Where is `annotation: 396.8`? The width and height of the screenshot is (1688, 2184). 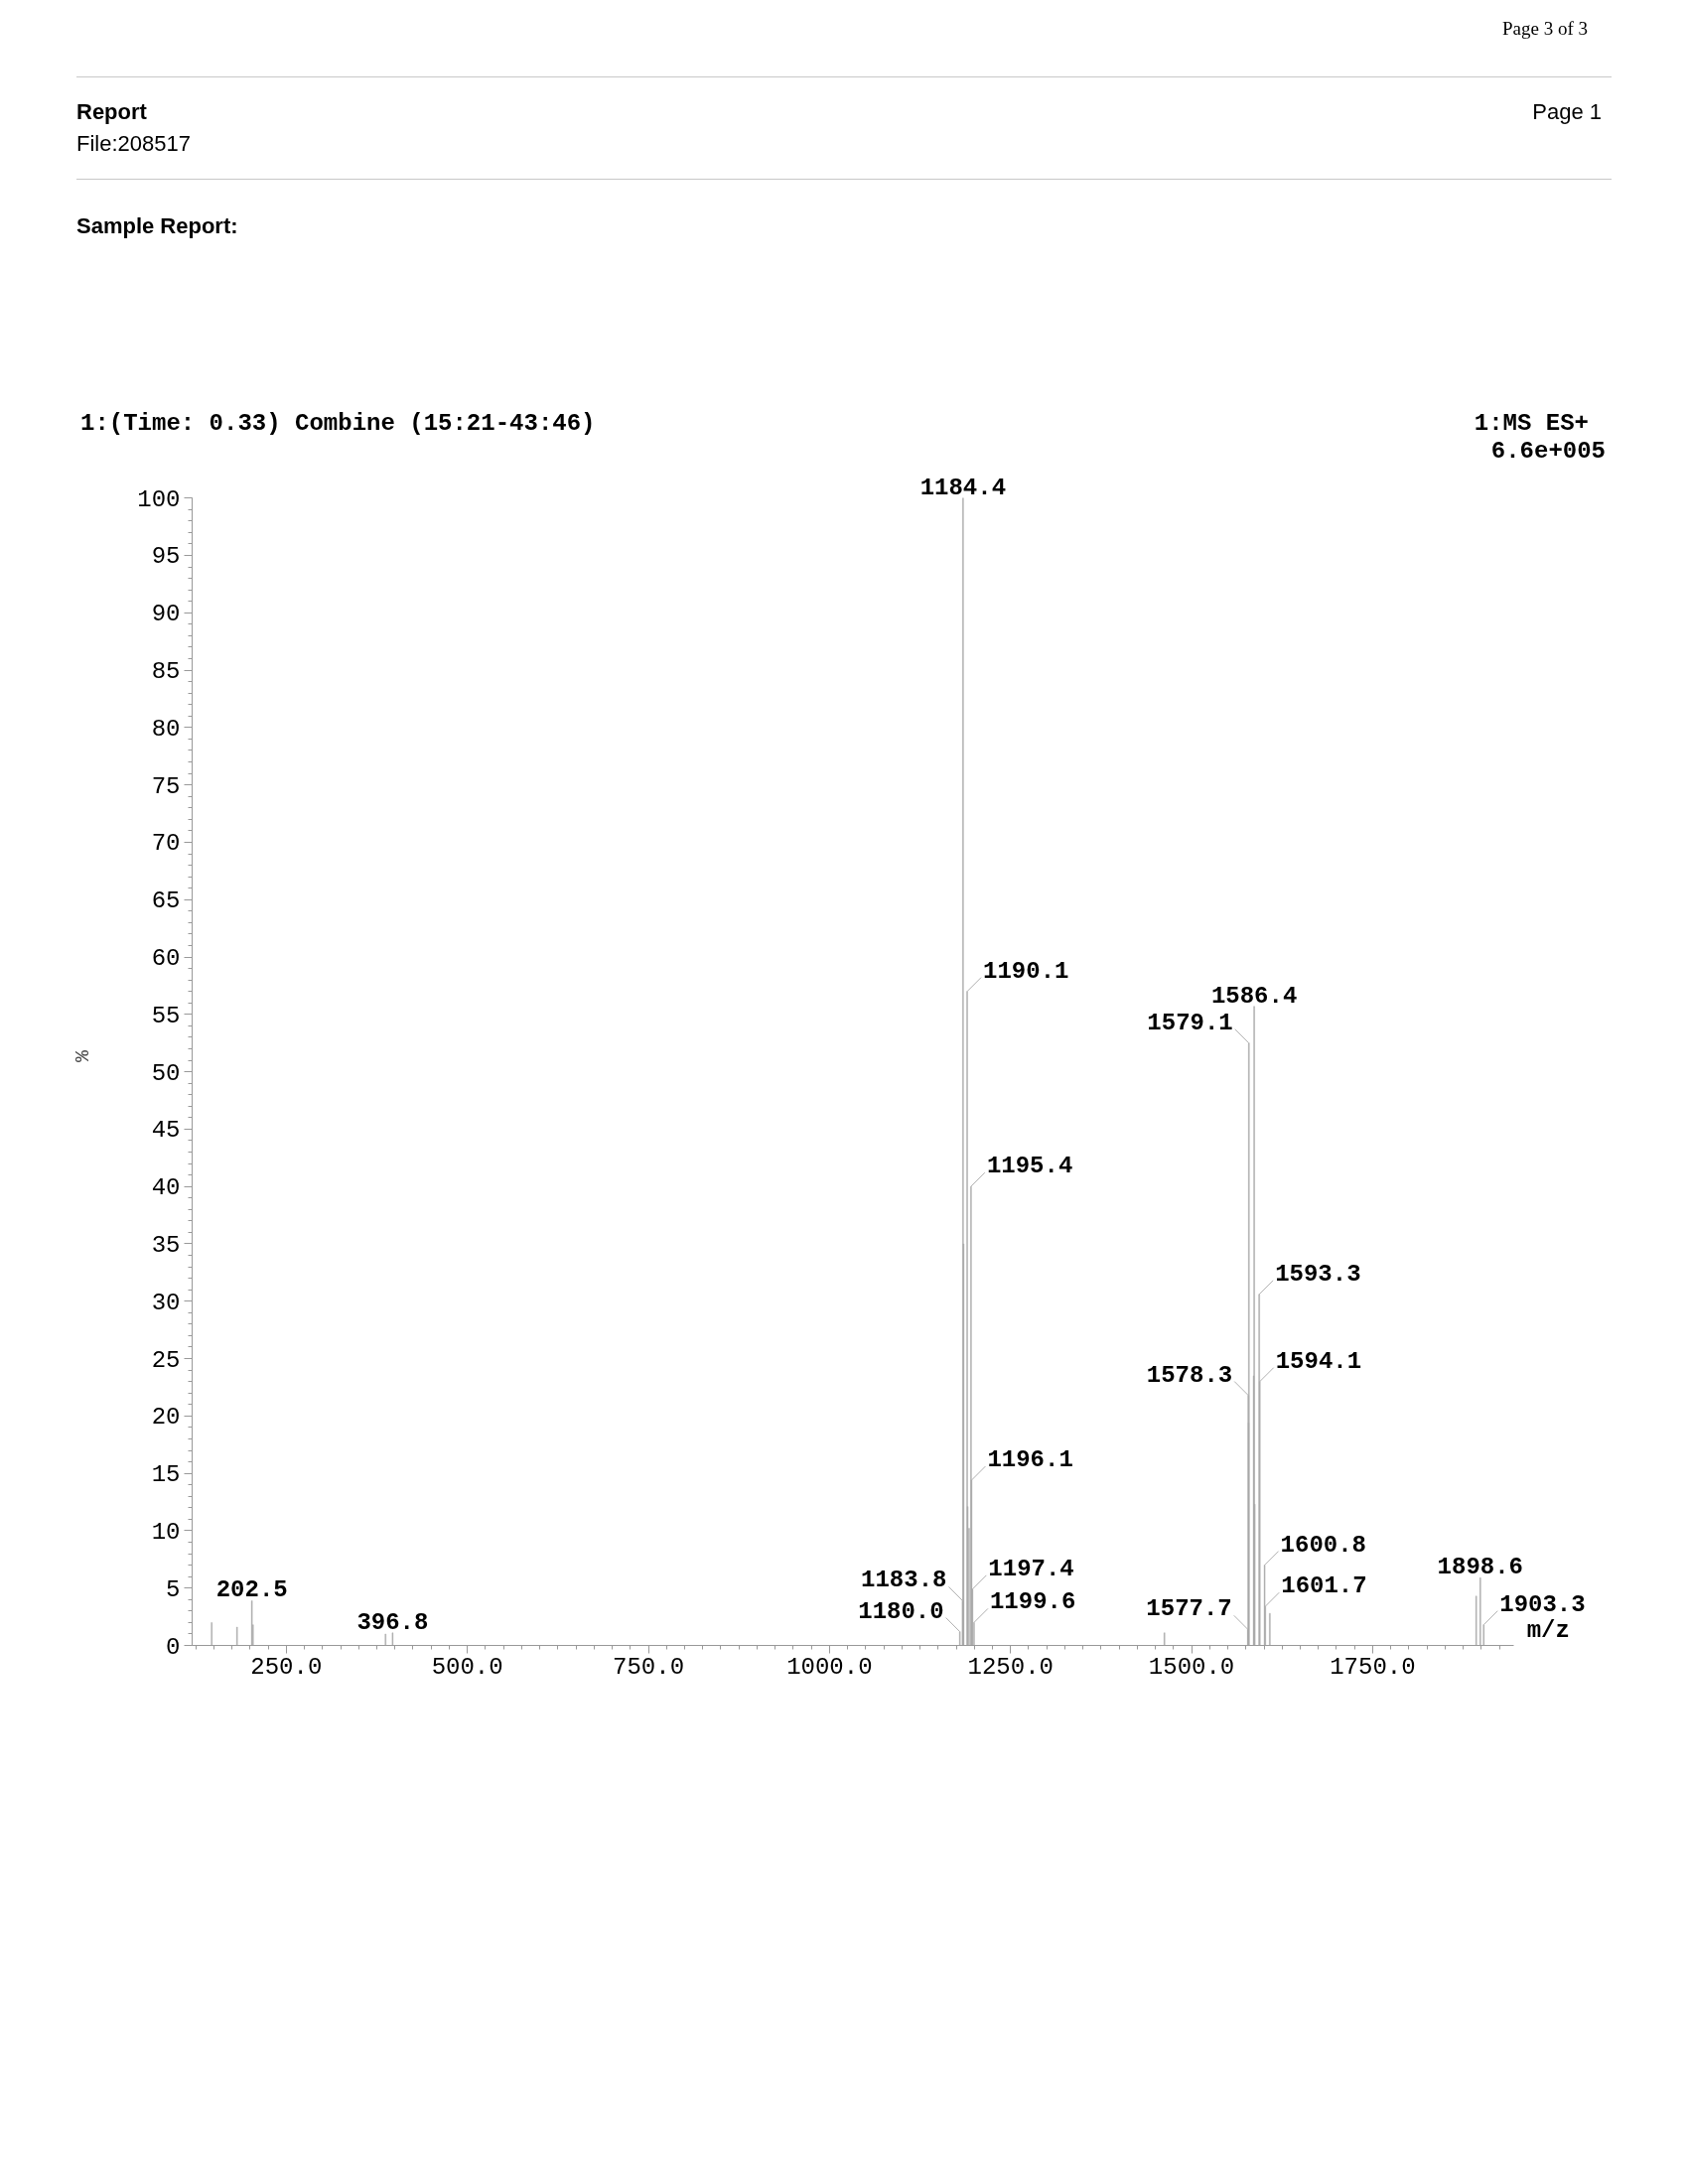
annotation: 396.8 is located at coordinates (392, 1622).